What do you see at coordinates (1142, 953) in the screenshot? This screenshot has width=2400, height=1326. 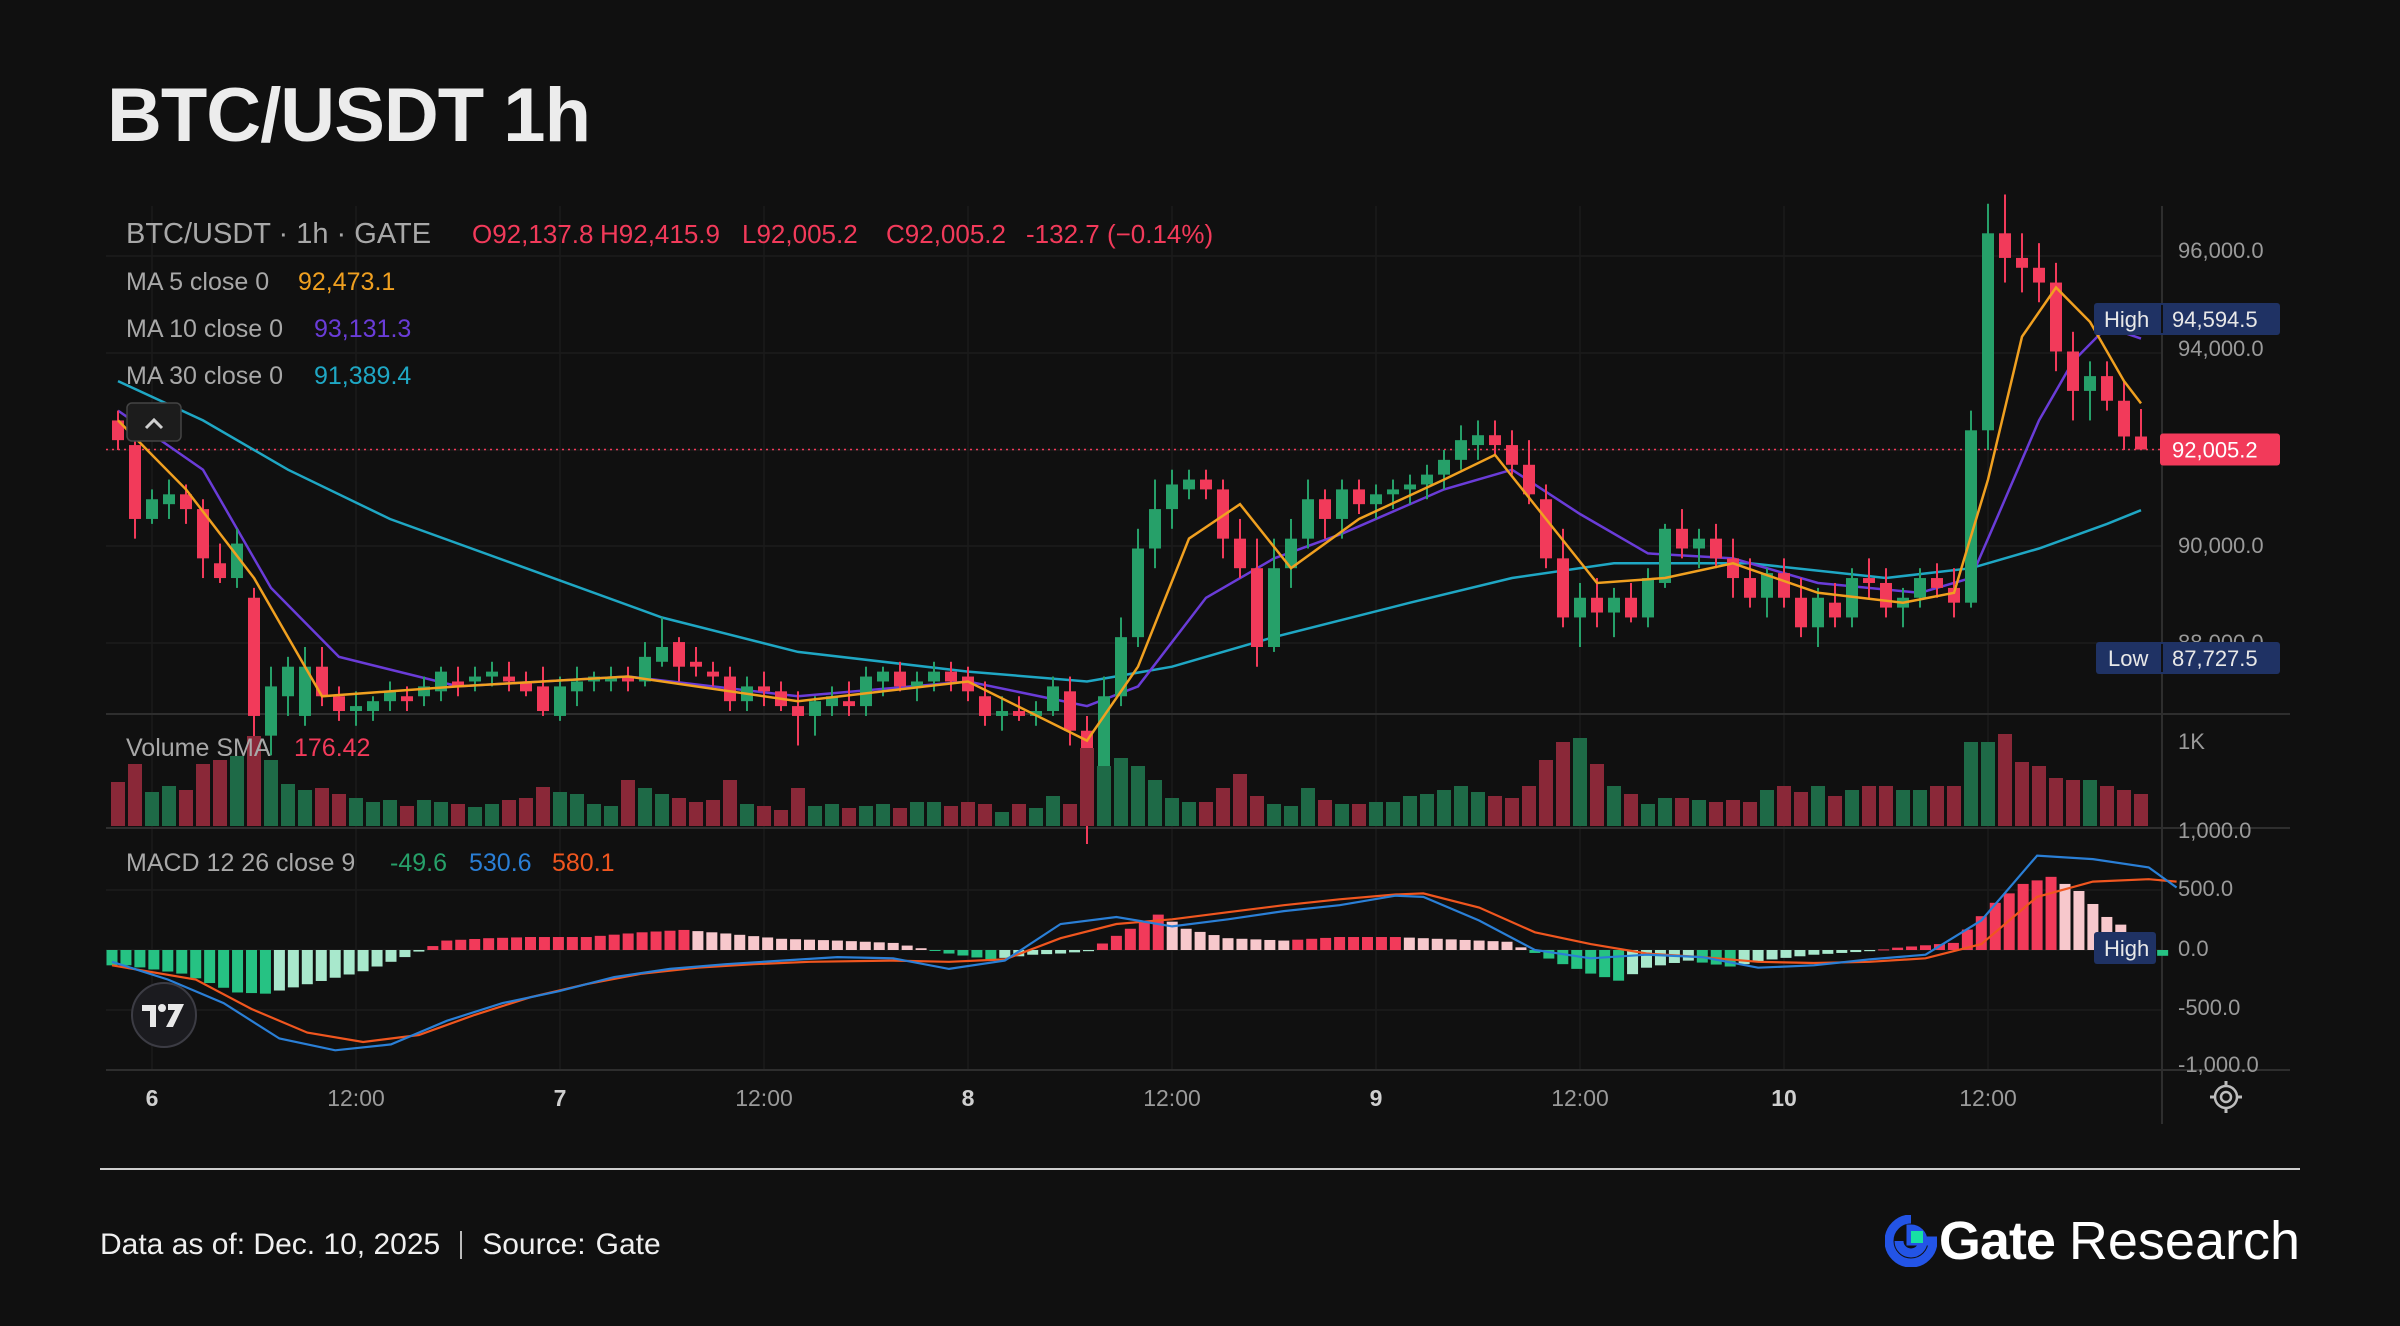 I see `macd-panel` at bounding box center [1142, 953].